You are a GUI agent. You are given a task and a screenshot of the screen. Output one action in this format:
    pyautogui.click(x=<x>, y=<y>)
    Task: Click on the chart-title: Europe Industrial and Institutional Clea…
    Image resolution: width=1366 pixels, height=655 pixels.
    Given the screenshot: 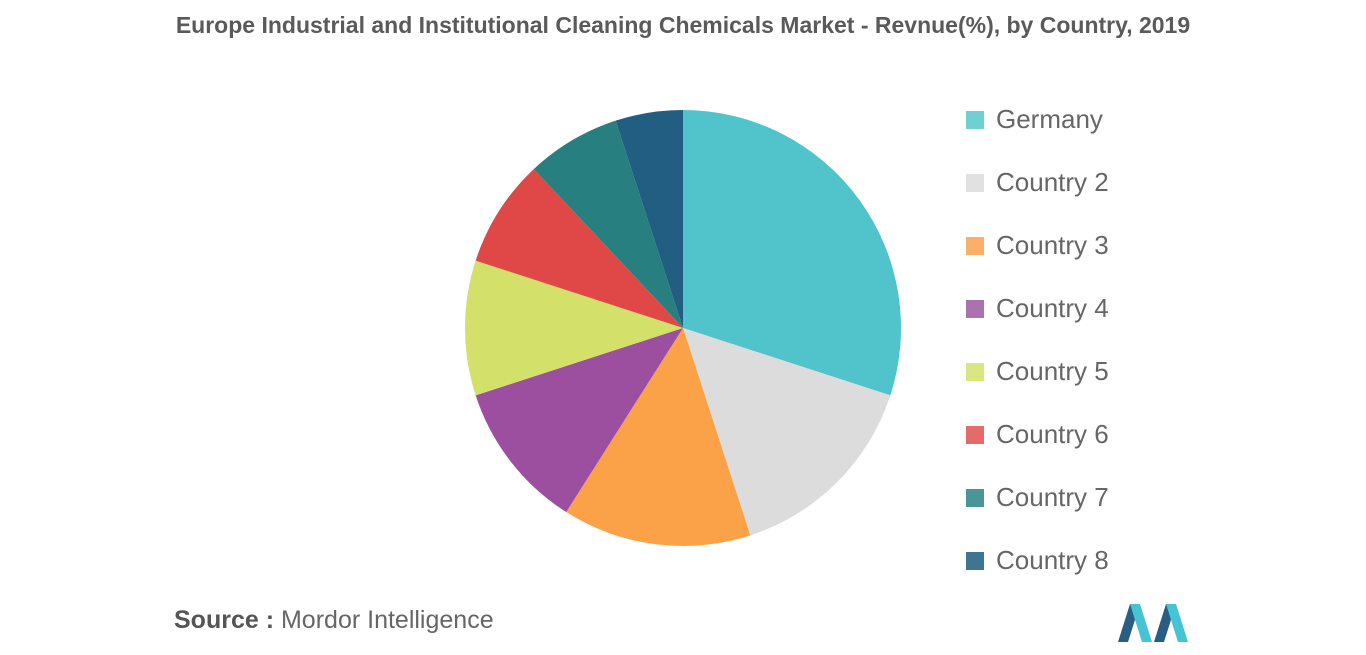 What is the action you would take?
    pyautogui.click(x=683, y=25)
    